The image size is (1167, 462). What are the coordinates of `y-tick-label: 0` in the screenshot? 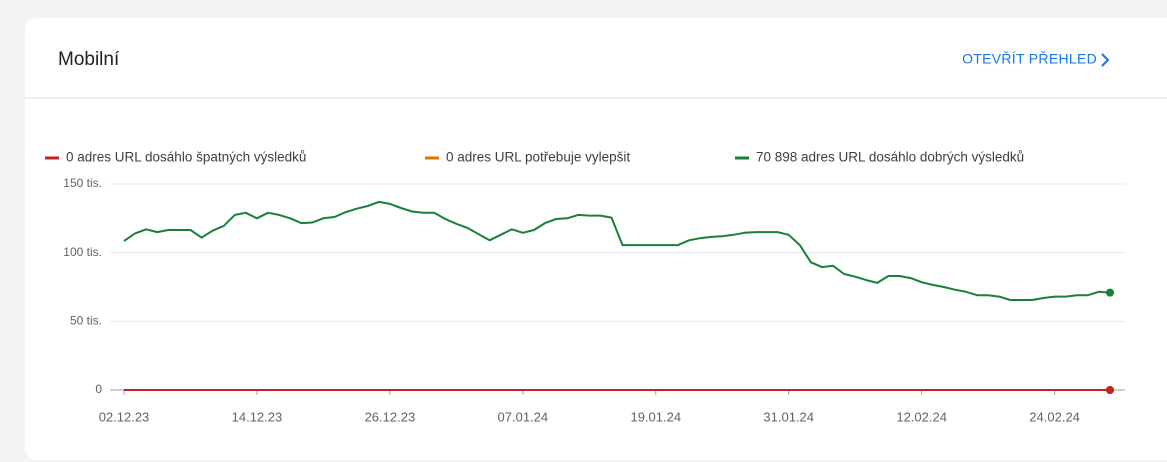 It's located at (98, 389).